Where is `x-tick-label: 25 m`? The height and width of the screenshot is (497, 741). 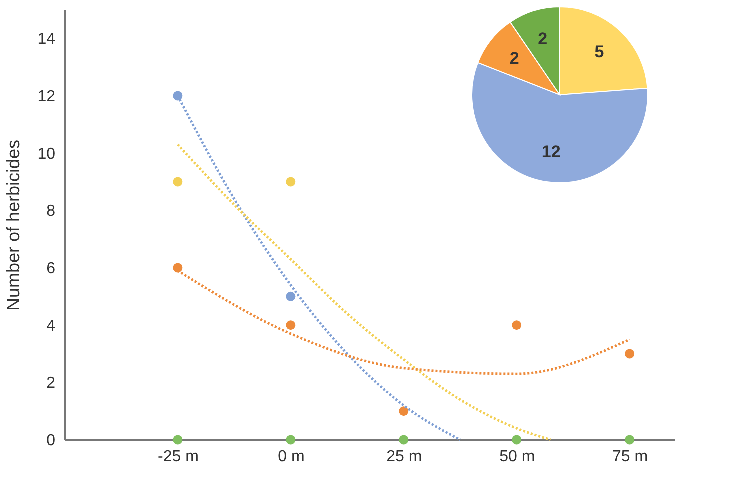 x-tick-label: 25 m is located at coordinates (404, 457).